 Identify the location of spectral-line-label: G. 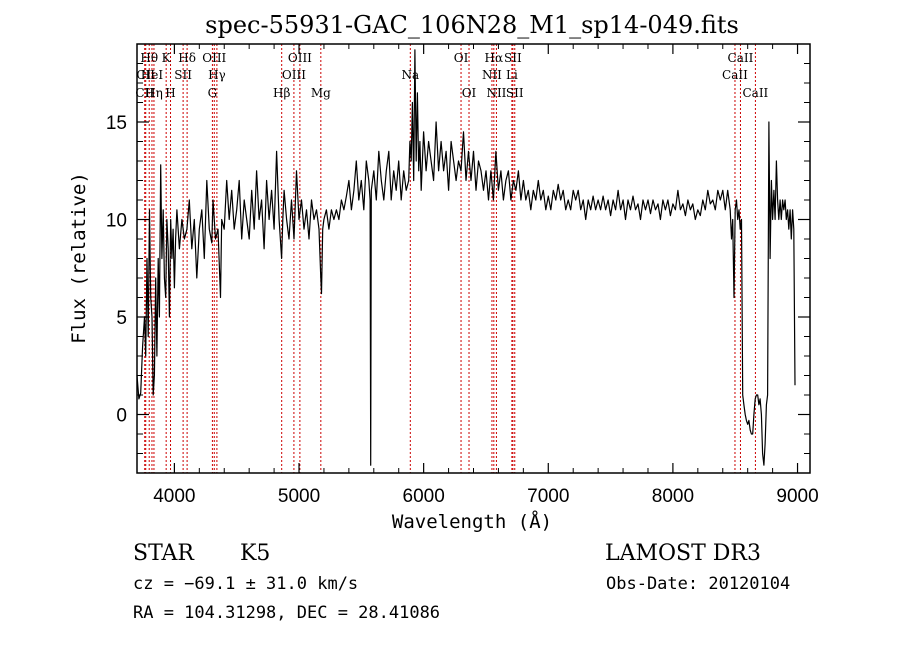
(213, 93).